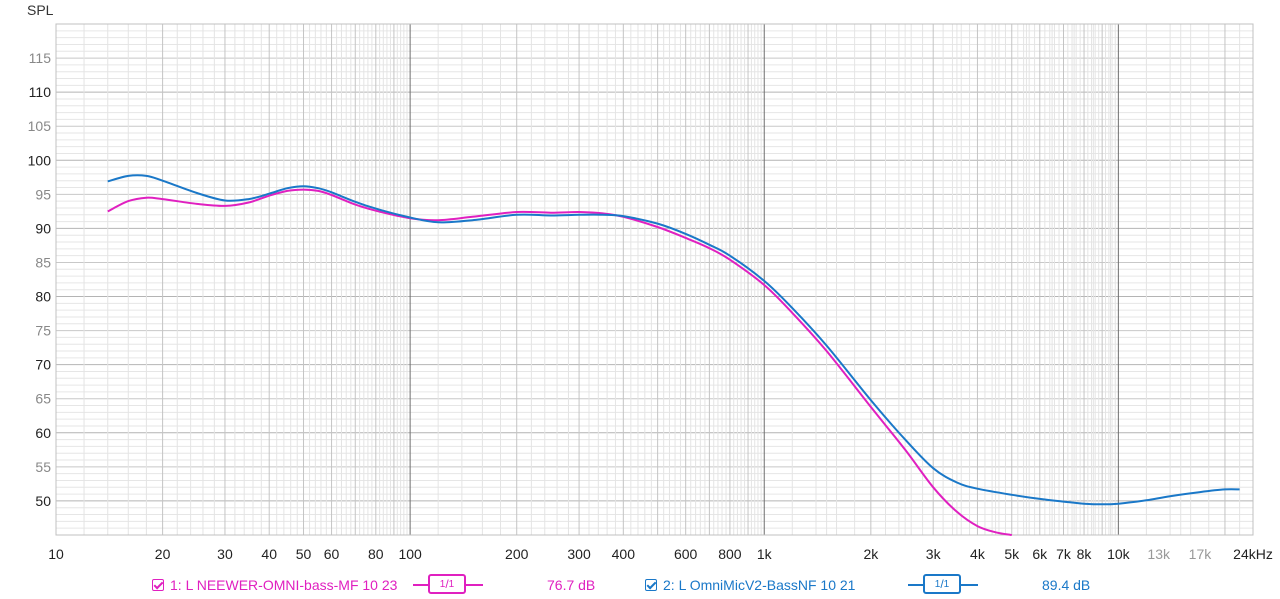 The width and height of the screenshot is (1280, 599). What do you see at coordinates (867, 585) in the screenshot?
I see `legend-item-2: 2: L OmniMicV2-BassNF 10 21 1/1 89.4 dB` at bounding box center [867, 585].